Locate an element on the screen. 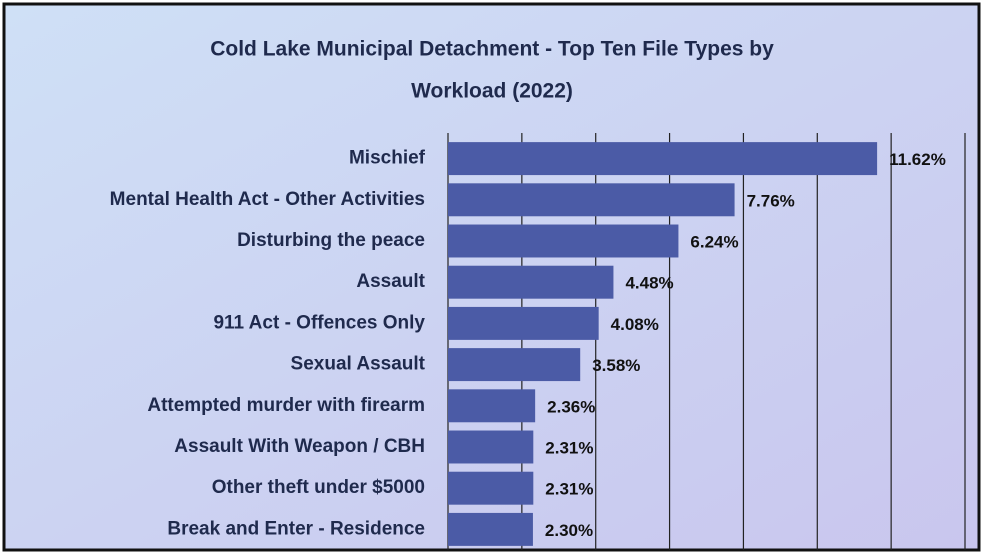 The width and height of the screenshot is (983, 554). y-tick-label: Sexual Assault is located at coordinates (358, 364).